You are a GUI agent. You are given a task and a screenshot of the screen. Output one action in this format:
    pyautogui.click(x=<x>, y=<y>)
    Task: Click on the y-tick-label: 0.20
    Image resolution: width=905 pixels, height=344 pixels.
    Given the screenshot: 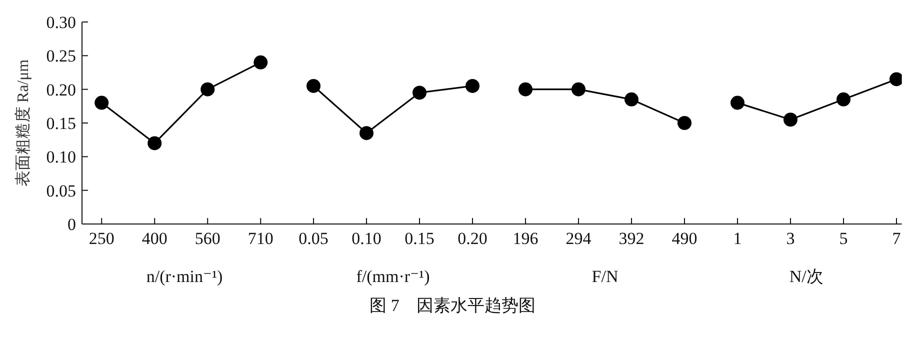 What is the action you would take?
    pyautogui.click(x=61, y=90)
    